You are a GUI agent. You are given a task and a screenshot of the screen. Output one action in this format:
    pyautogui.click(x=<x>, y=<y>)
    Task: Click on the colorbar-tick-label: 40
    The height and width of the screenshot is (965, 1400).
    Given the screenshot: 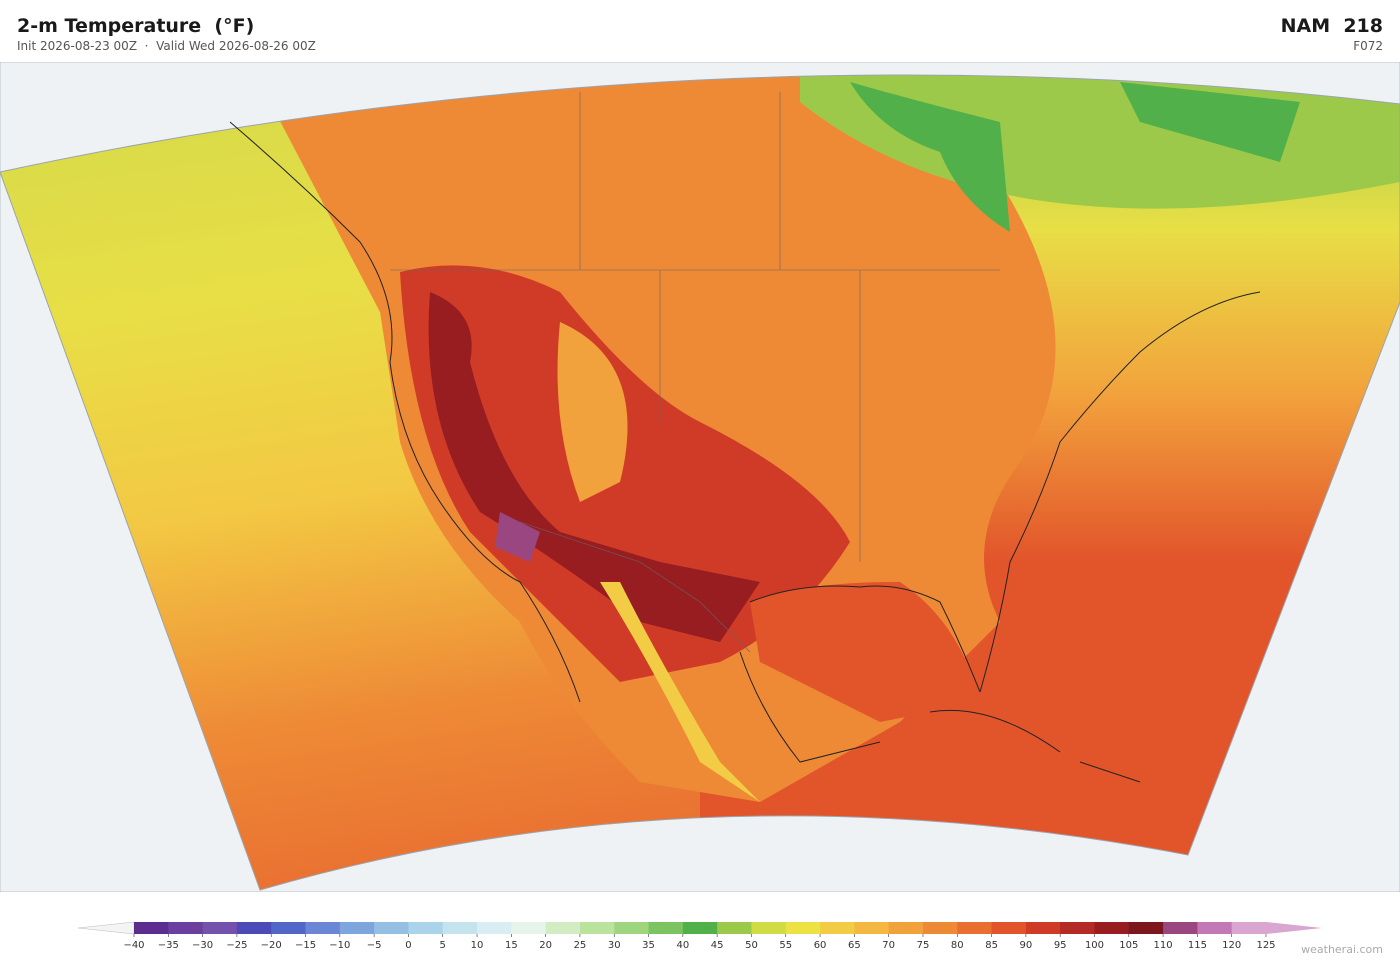 What is the action you would take?
    pyautogui.click(x=682, y=945)
    